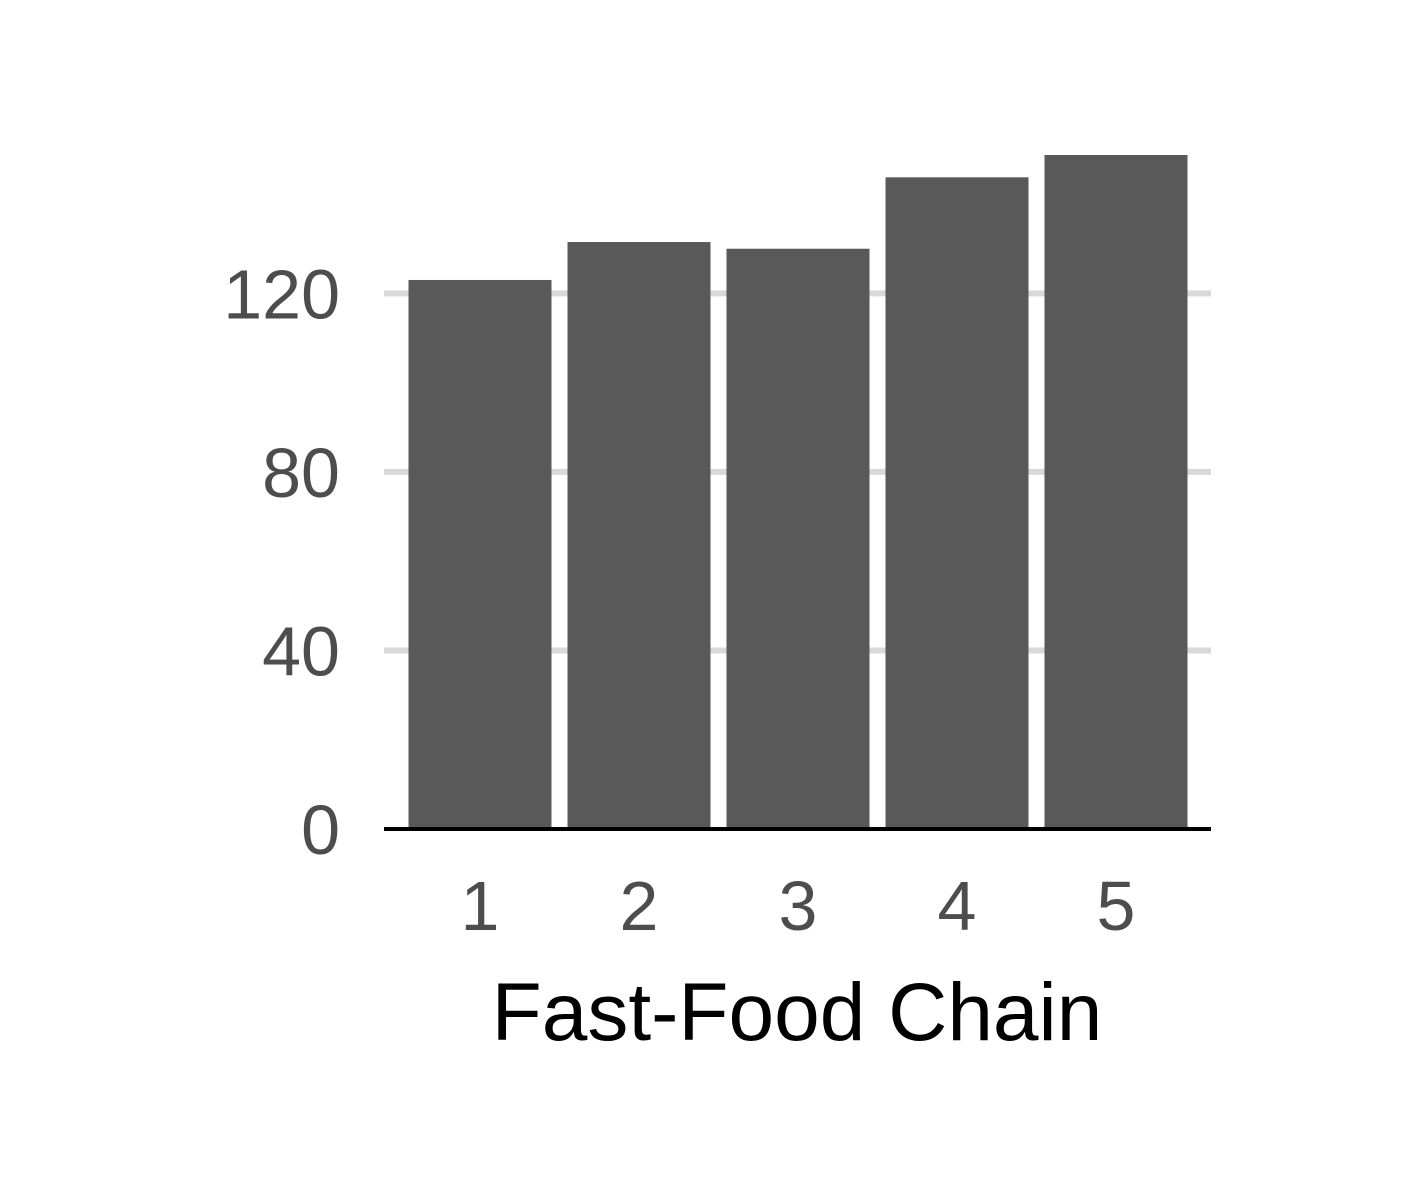  Describe the element at coordinates (301, 651) in the screenshot. I see `y-tick-label-40: 40` at that location.